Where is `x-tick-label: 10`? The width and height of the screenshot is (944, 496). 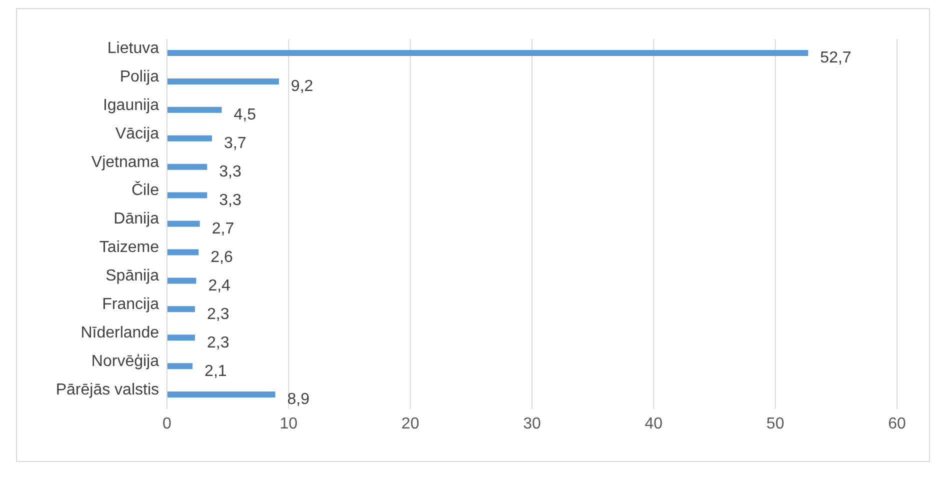
x-tick-label: 10 is located at coordinates (289, 423).